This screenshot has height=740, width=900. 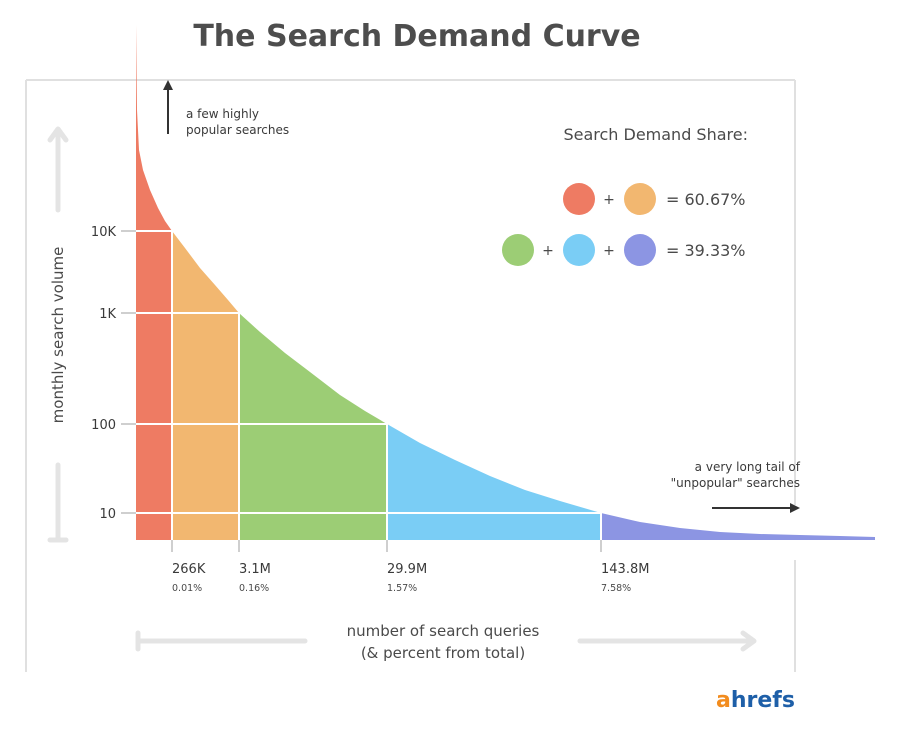 What do you see at coordinates (706, 199) in the screenshot?
I see `legend-share-value: = 60.67%` at bounding box center [706, 199].